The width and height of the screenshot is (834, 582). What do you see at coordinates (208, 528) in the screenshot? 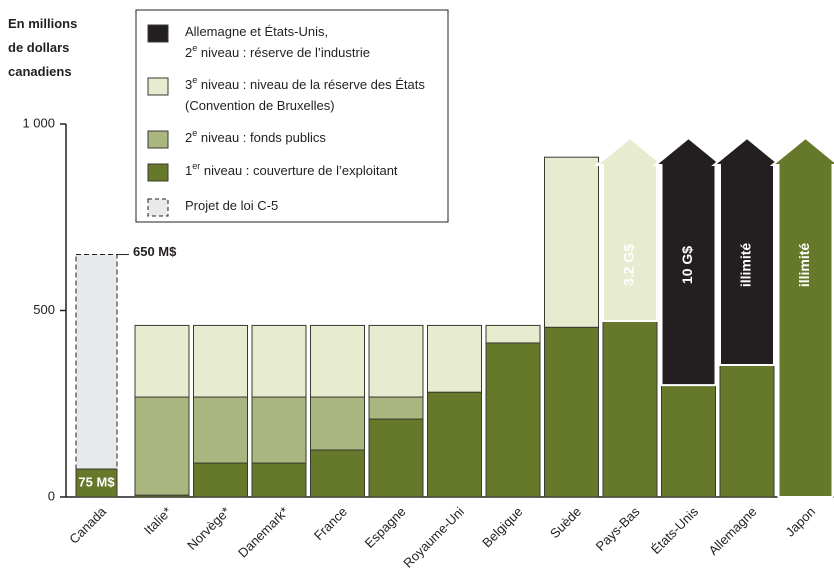
I see `x-tick-label: Norvège*` at bounding box center [208, 528].